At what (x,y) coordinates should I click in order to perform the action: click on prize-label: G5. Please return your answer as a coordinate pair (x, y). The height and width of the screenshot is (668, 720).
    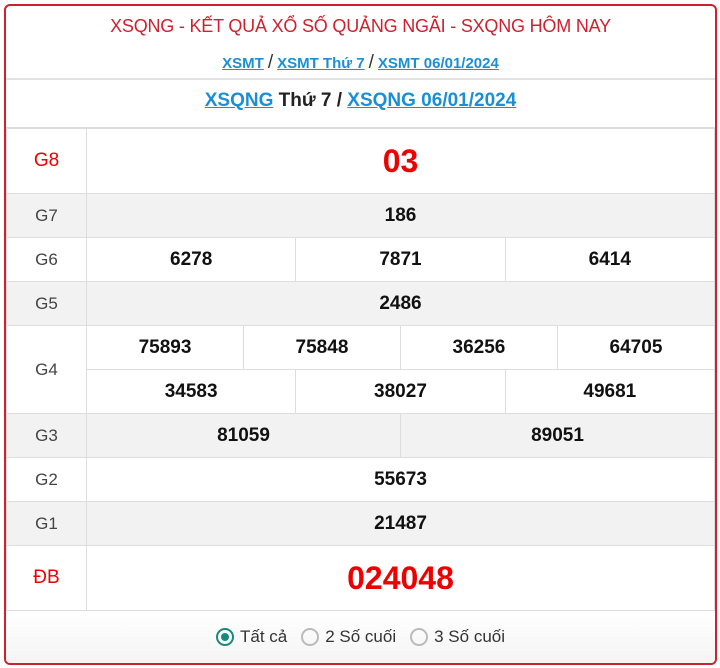
    Looking at the image, I should click on (46, 303).